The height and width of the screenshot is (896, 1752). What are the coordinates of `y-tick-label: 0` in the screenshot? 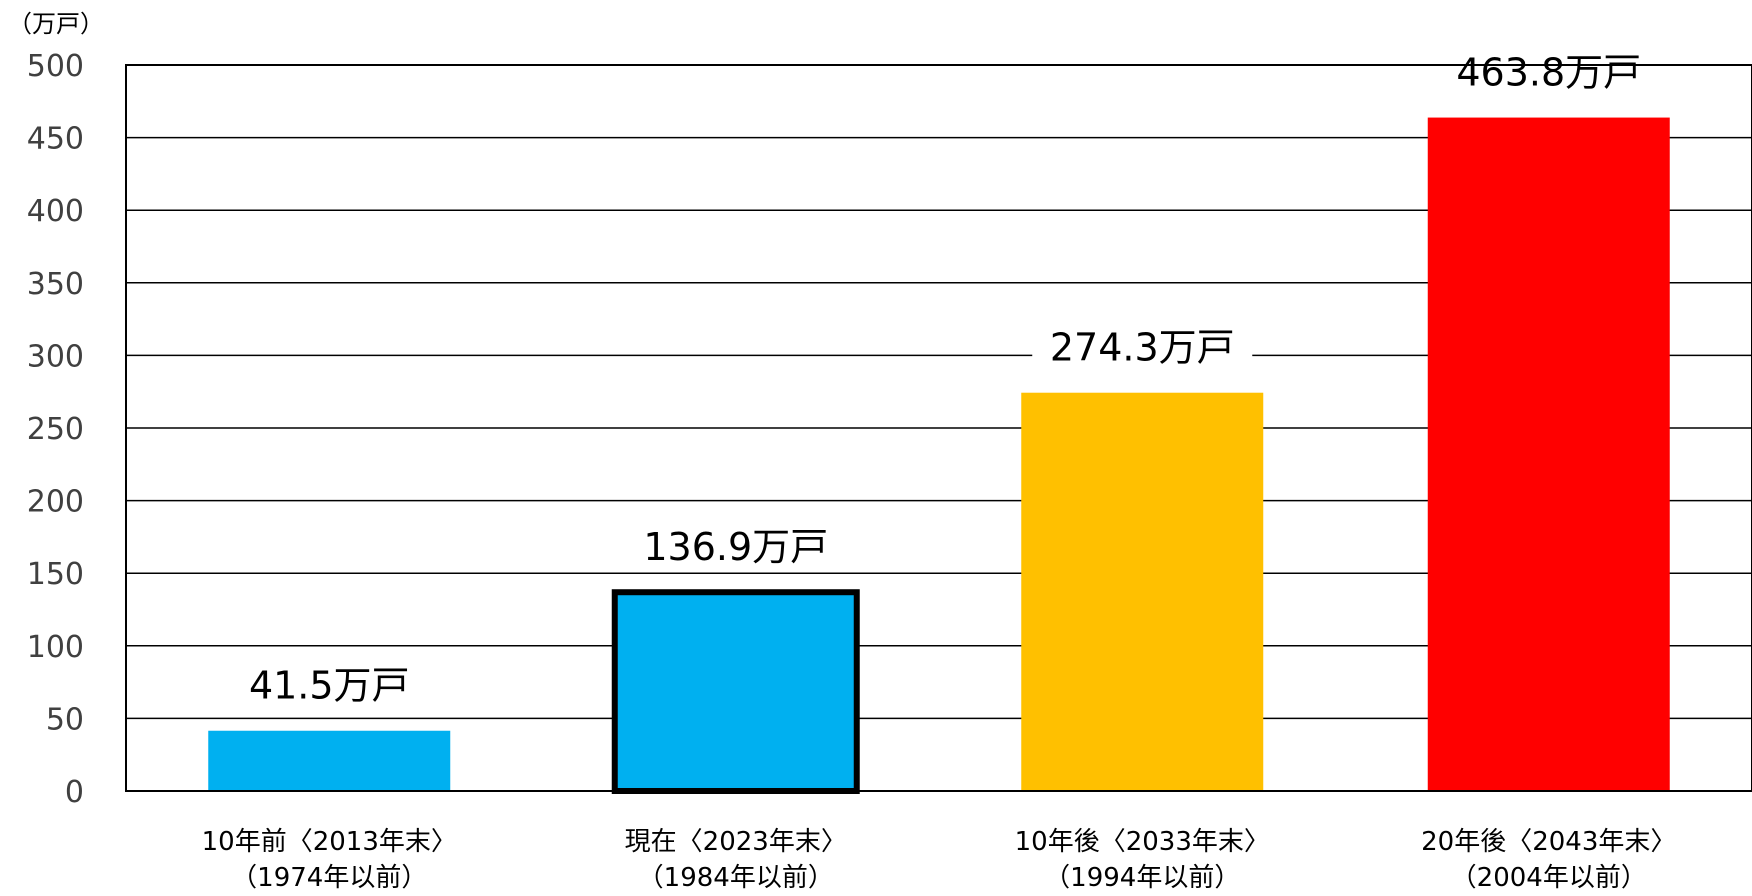 It's located at (74, 792).